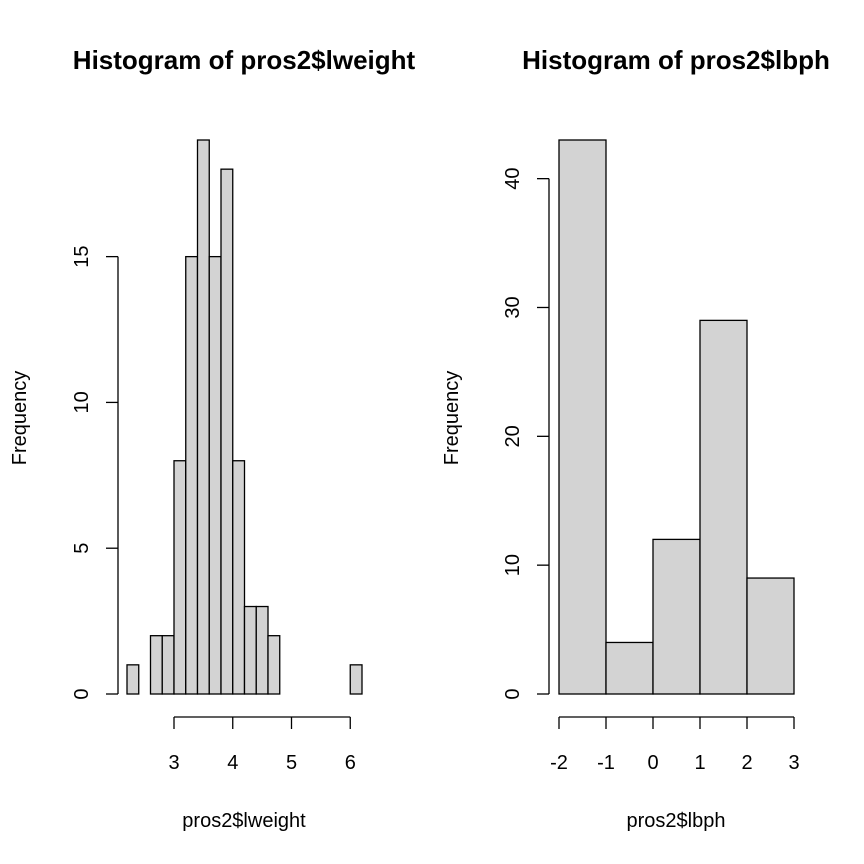 This screenshot has height=864, width=864. I want to click on x-tick-label: 6, so click(350, 763).